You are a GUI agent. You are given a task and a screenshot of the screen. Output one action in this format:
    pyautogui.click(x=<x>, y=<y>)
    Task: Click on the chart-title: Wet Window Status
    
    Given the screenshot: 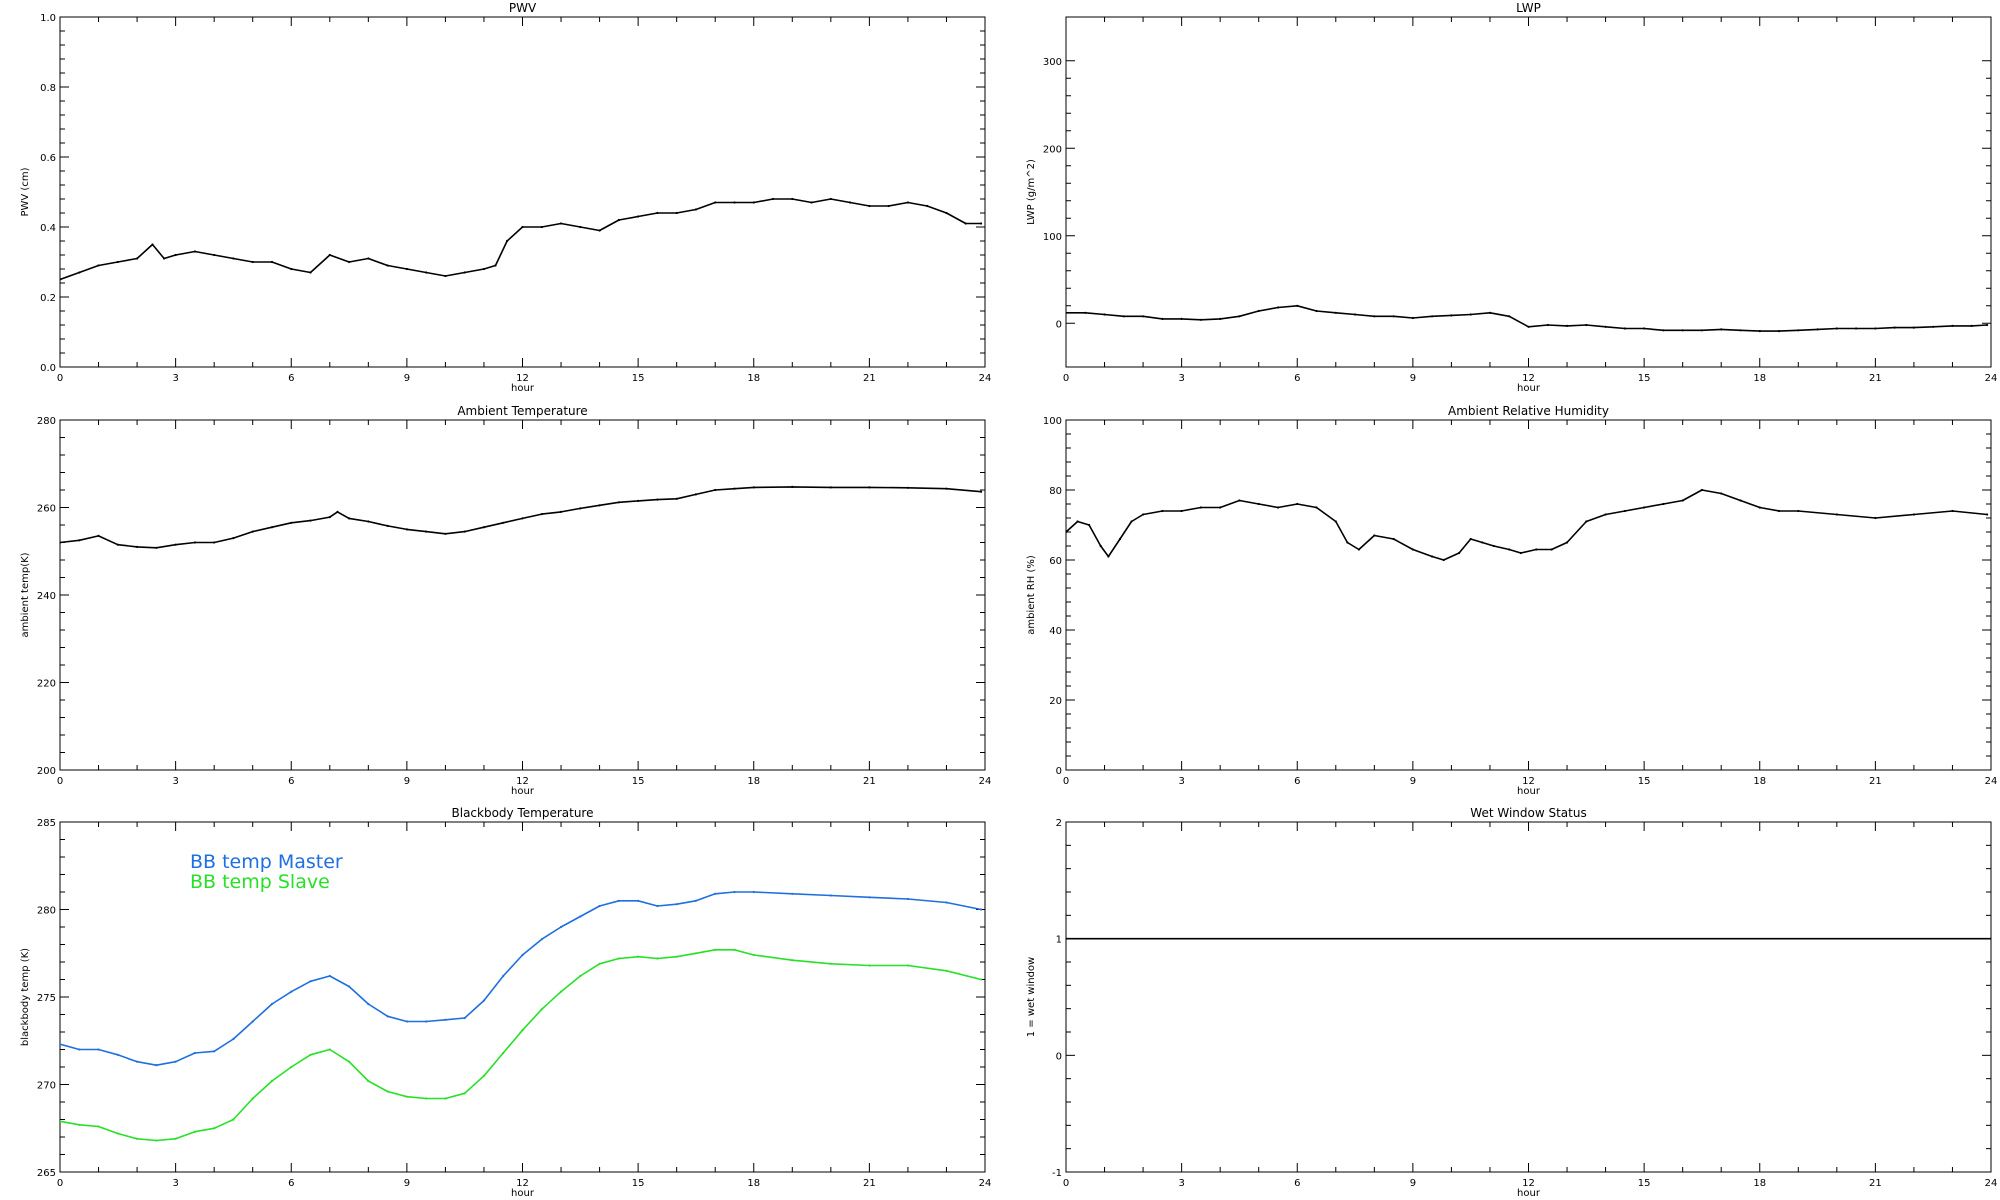 What is the action you would take?
    pyautogui.click(x=1528, y=813)
    